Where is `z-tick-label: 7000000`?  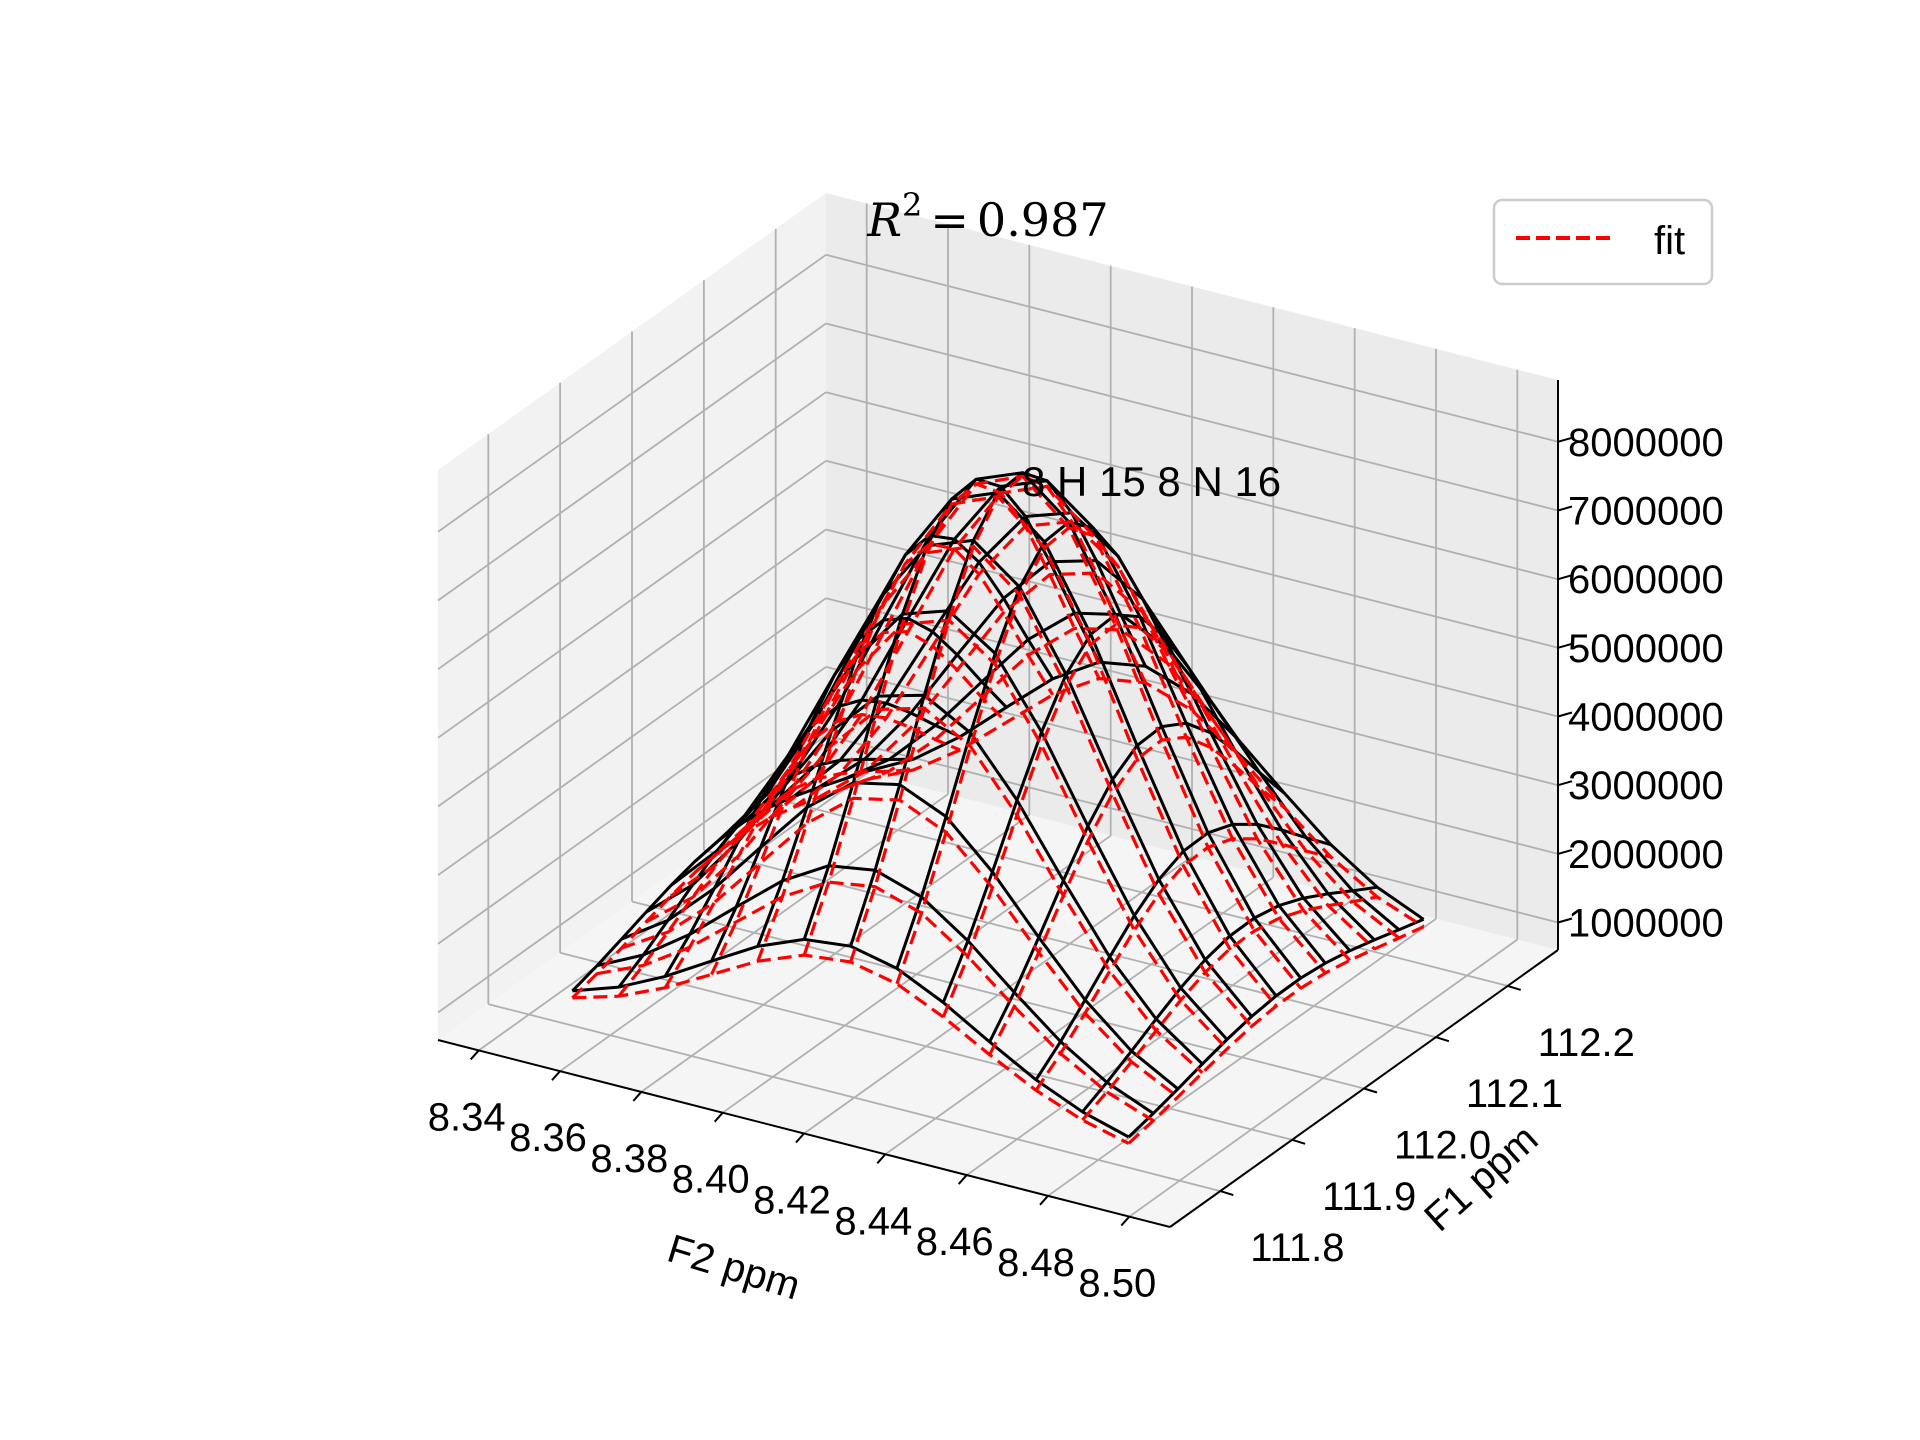 z-tick-label: 7000000 is located at coordinates (1646, 512).